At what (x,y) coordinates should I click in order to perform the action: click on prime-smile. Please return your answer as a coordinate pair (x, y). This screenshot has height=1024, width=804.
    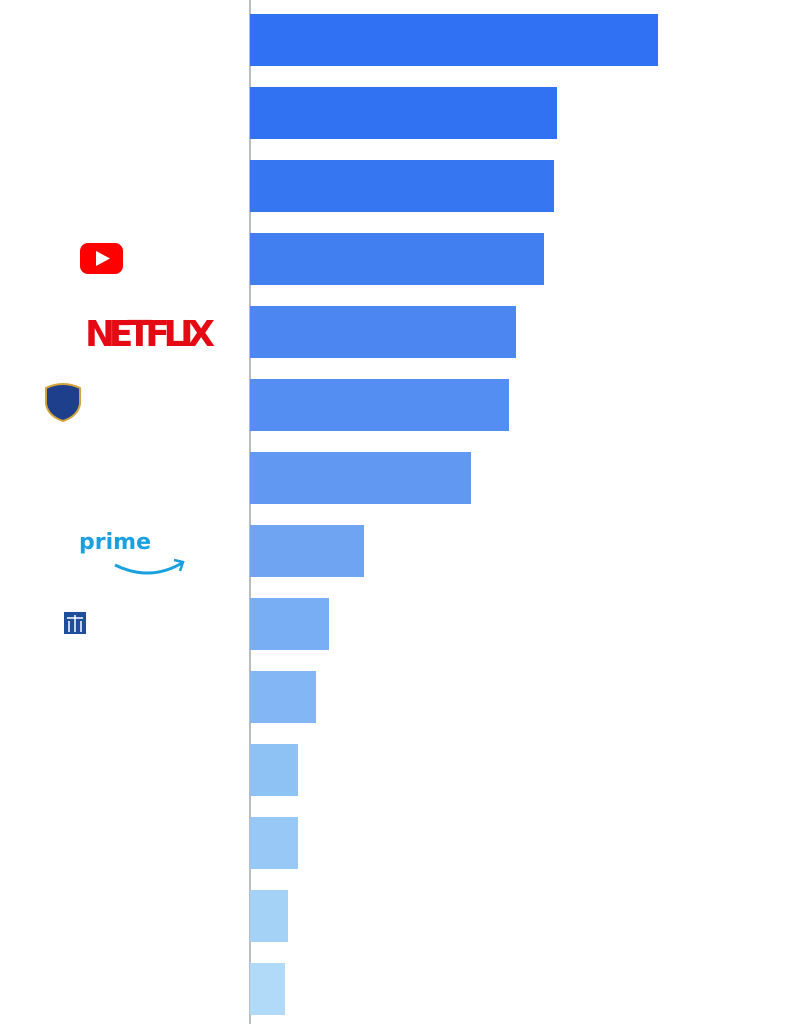
    Looking at the image, I should click on (148, 568).